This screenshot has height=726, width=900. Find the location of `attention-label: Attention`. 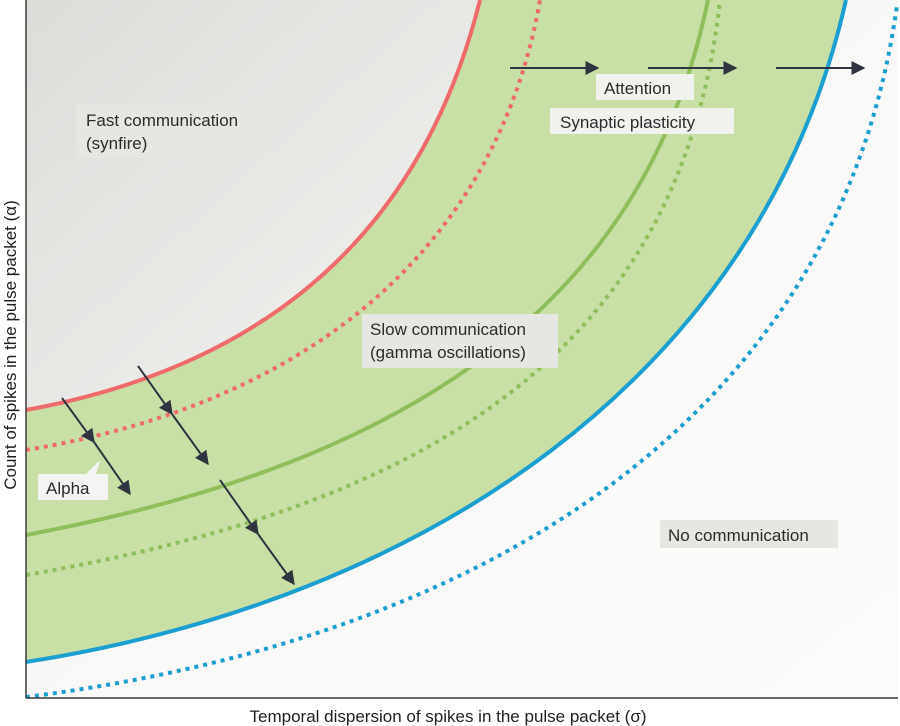

attention-label: Attention is located at coordinates (637, 88).